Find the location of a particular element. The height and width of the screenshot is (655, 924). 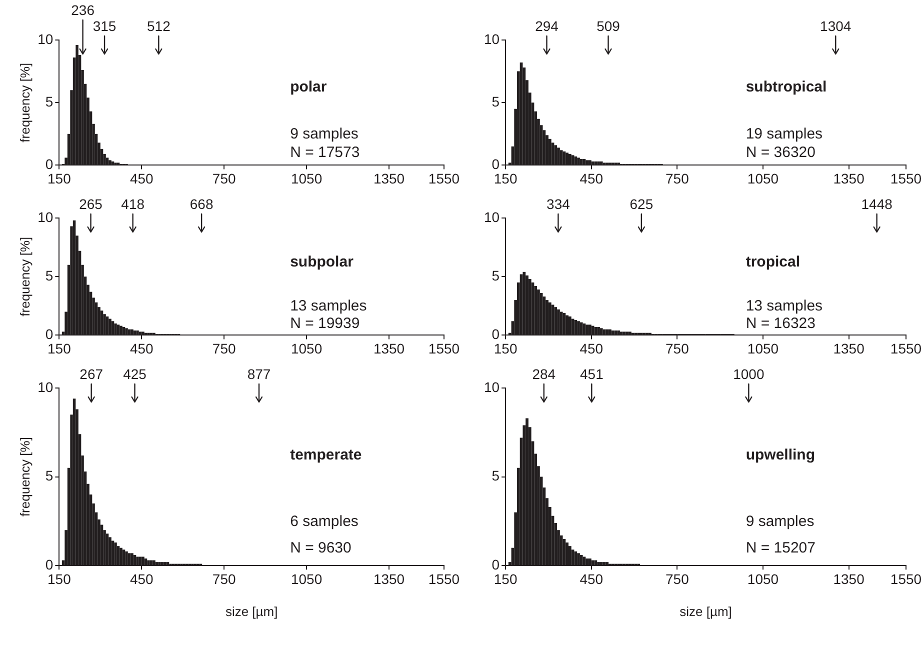

ref-line-label: 425 is located at coordinates (135, 374).